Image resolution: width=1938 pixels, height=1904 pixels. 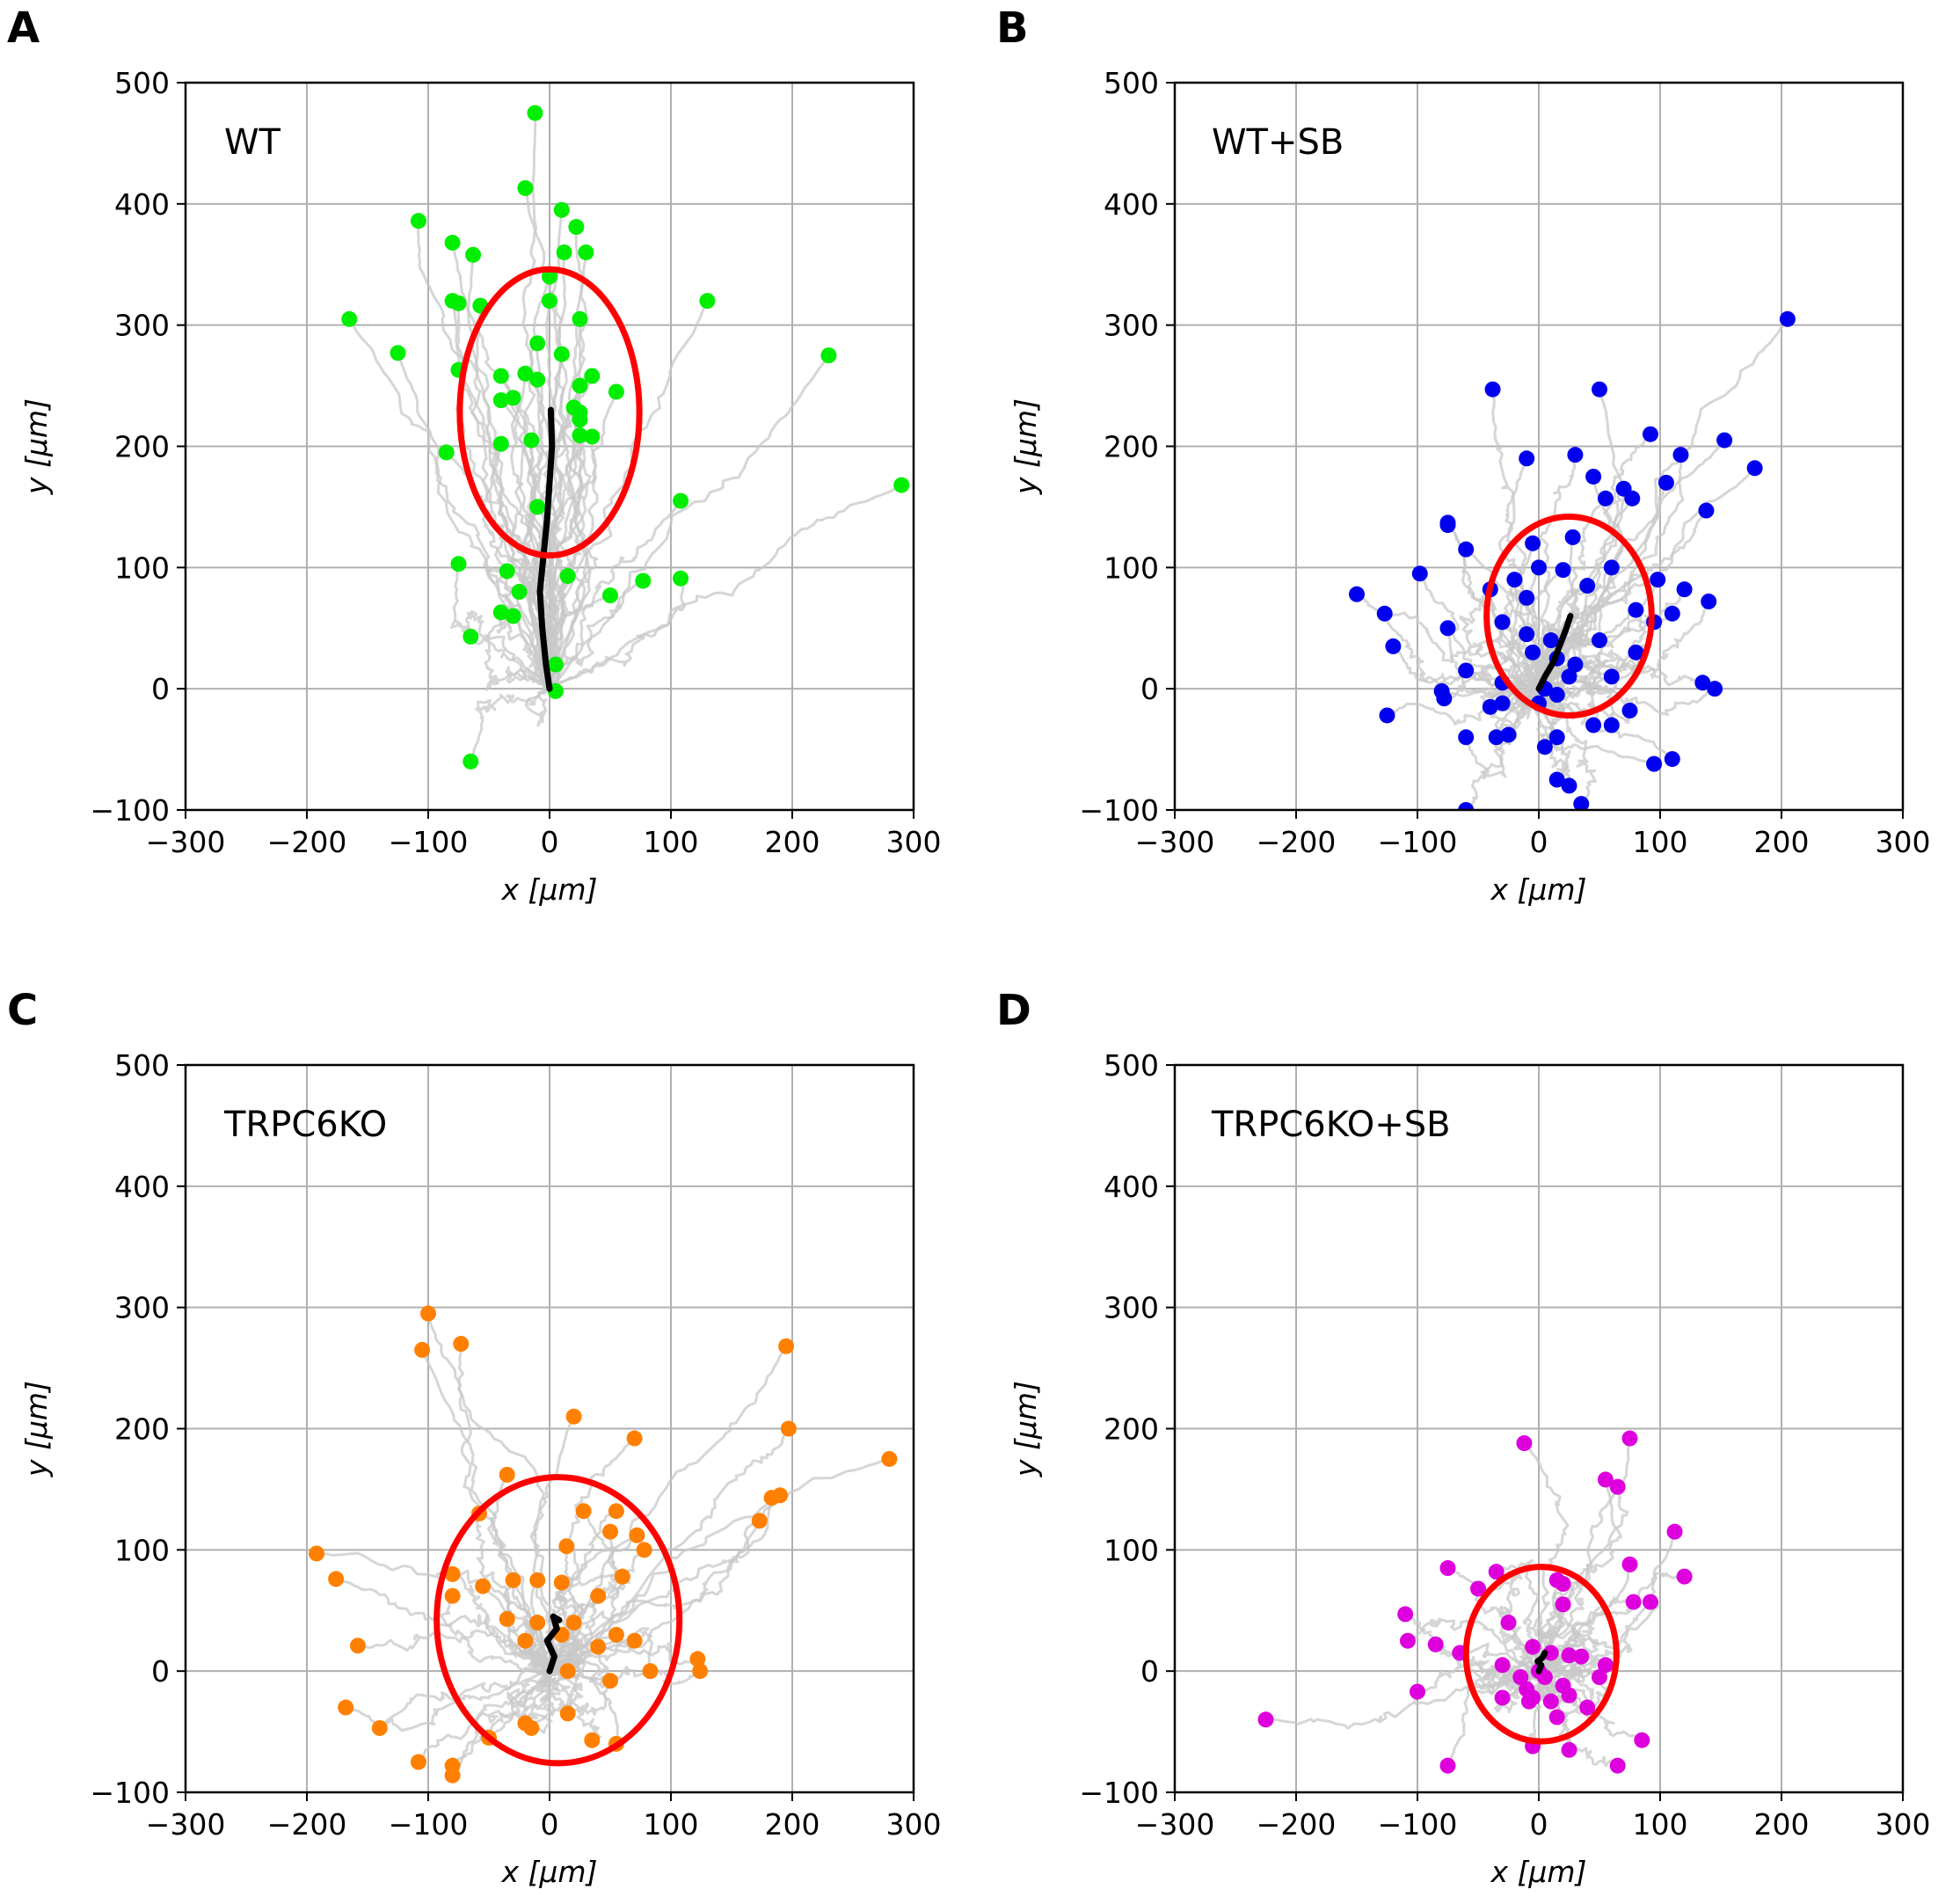 What do you see at coordinates (1131, 1550) in the screenshot?
I see `y-tick-label: 100` at bounding box center [1131, 1550].